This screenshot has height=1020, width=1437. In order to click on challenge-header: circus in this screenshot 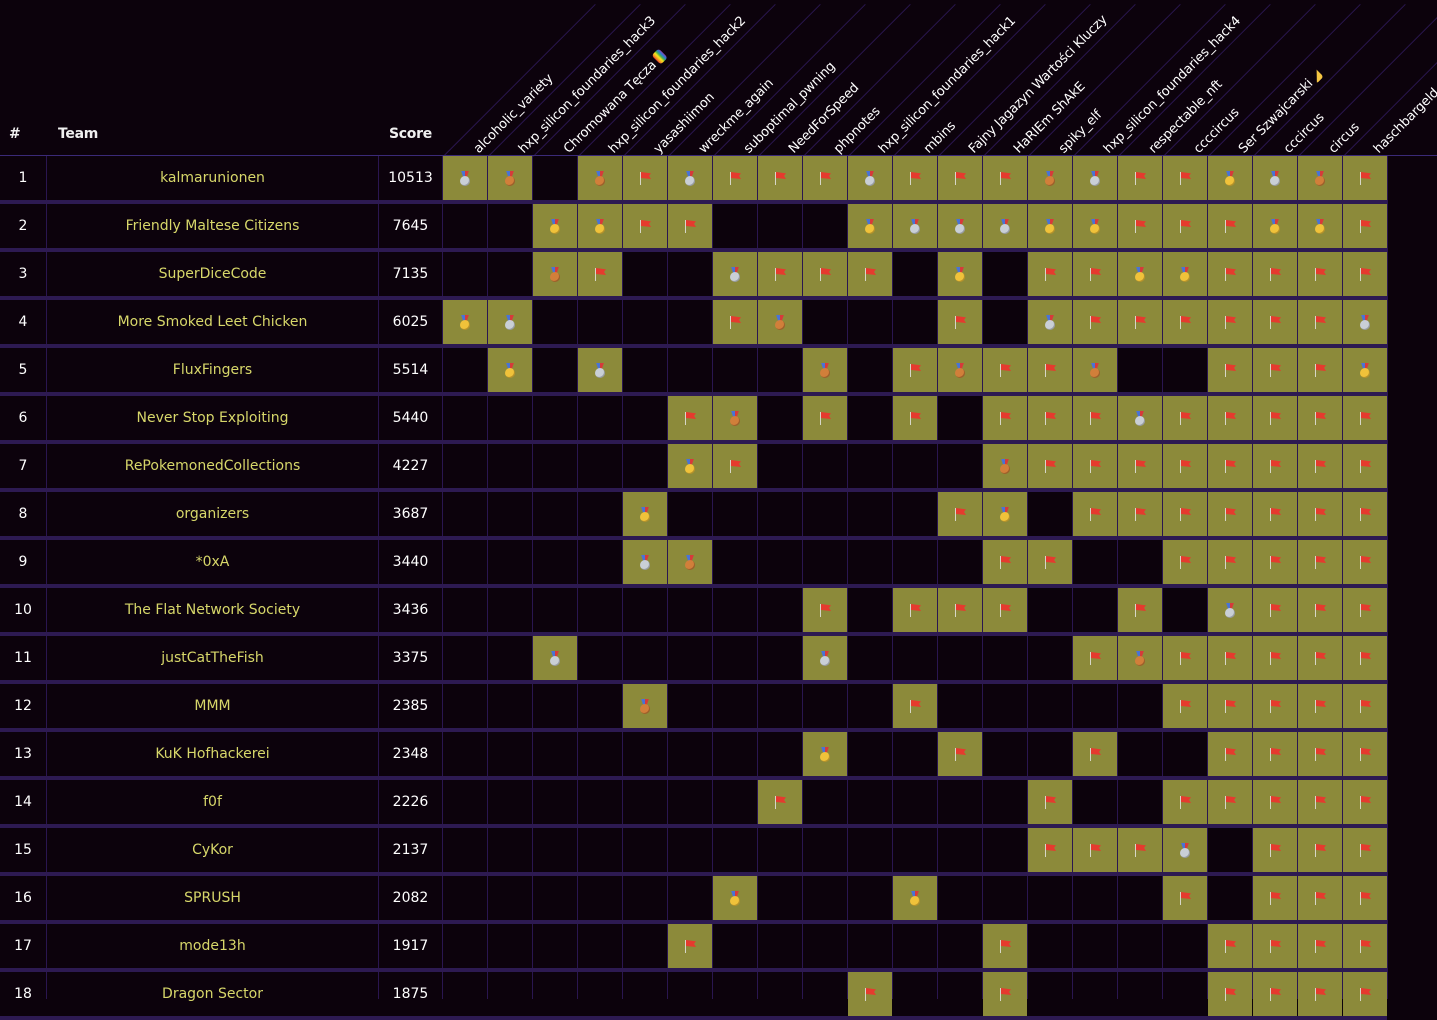, I will do `click(1344, 138)`.